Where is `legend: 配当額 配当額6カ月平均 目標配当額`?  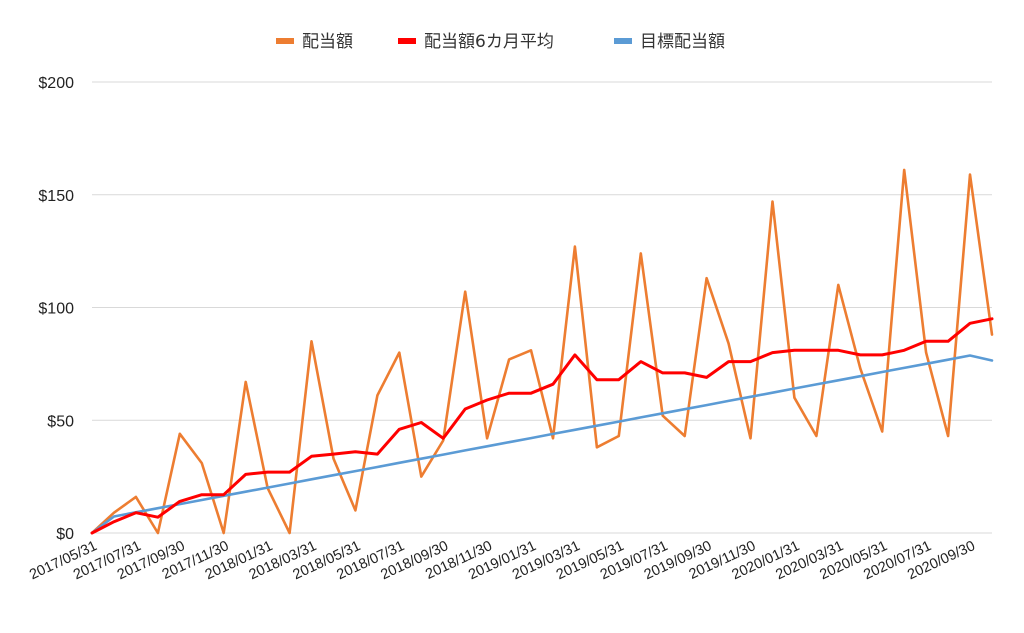 legend: 配当額 配当額6カ月平均 目標配当額 is located at coordinates (500, 42).